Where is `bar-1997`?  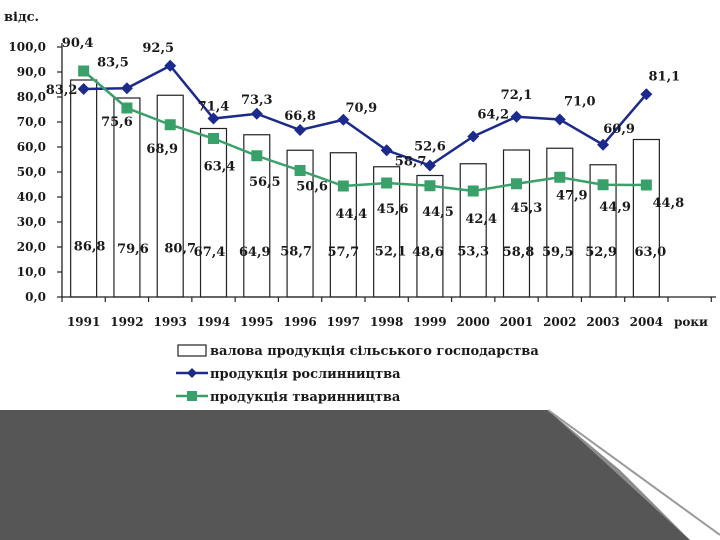 bar-1997 is located at coordinates (343, 225).